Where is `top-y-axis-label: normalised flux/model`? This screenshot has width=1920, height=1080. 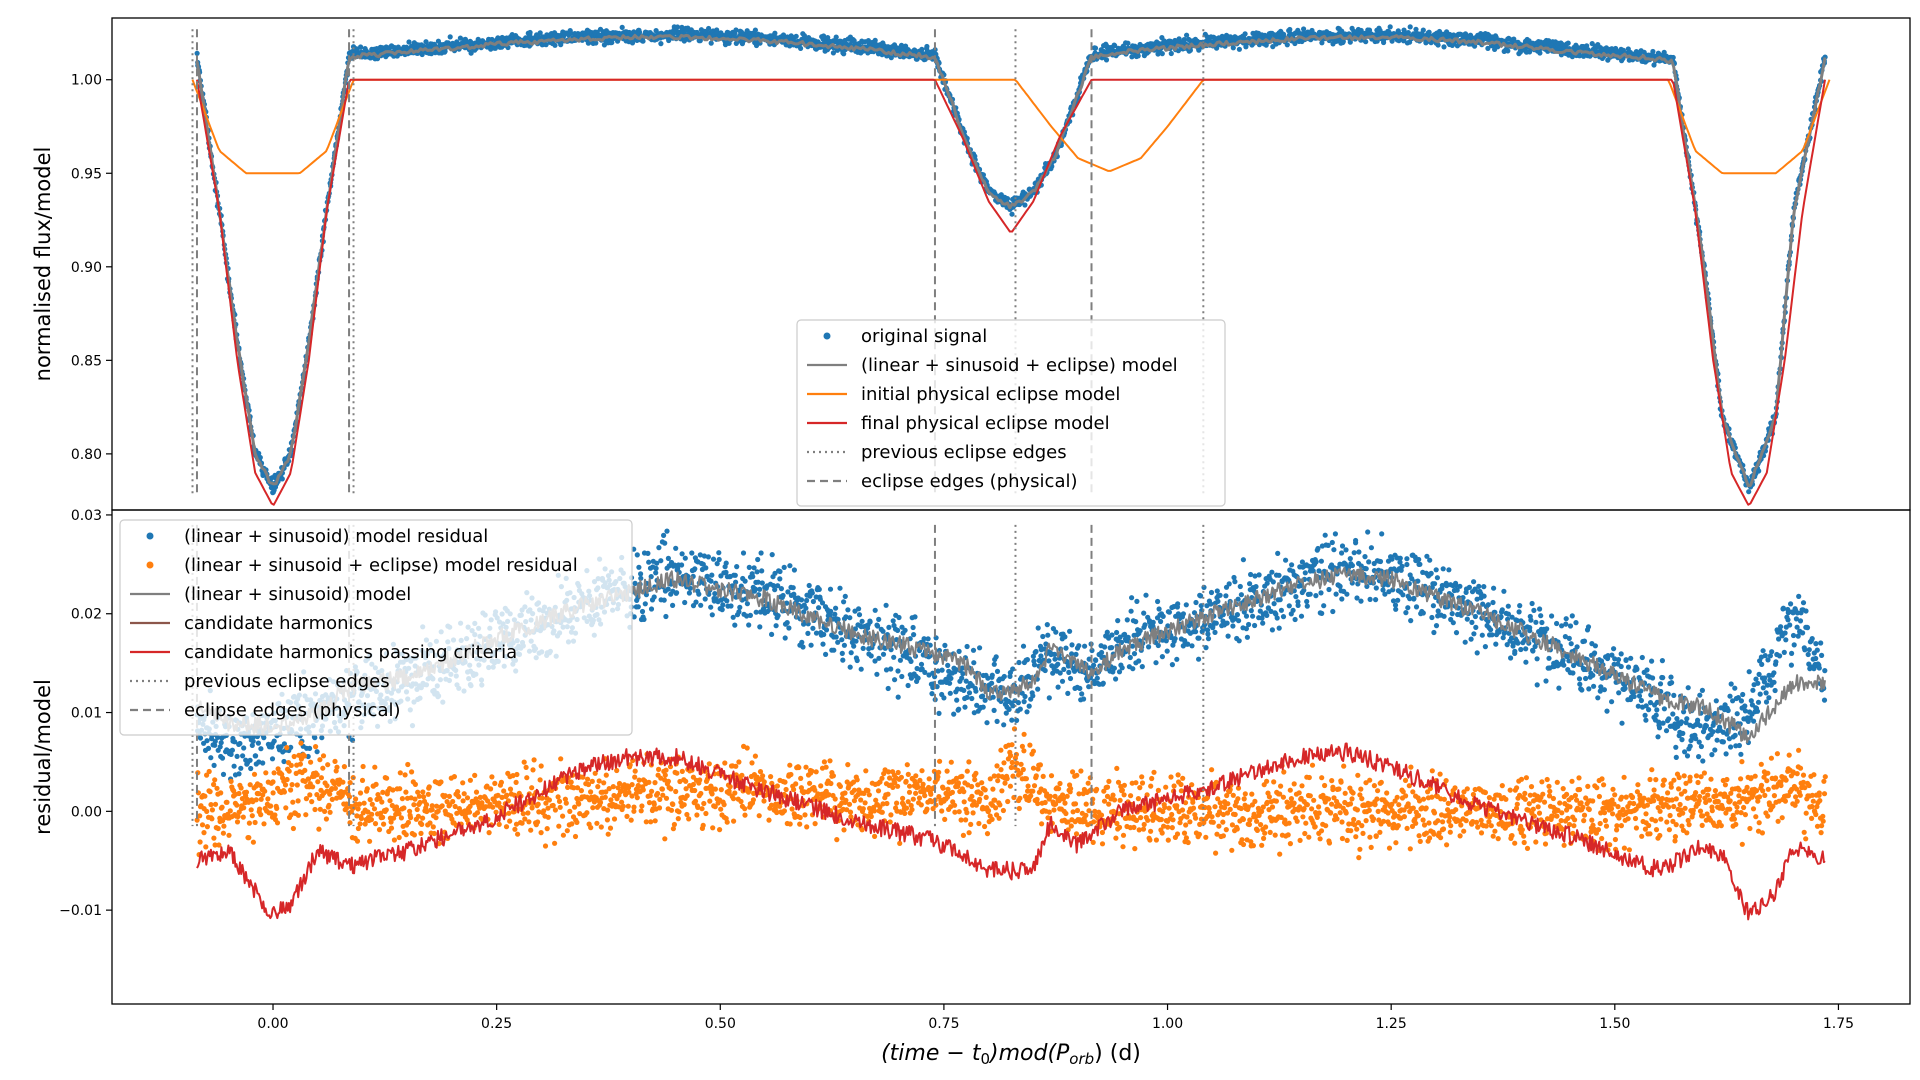
top-y-axis-label: normalised flux/model is located at coordinates (43, 264).